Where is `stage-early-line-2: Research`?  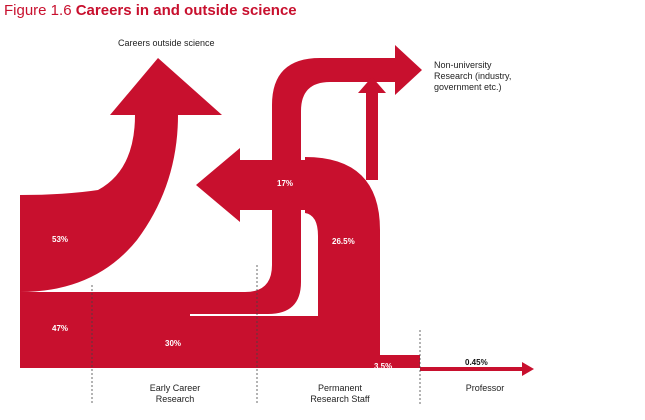
stage-early-line-2: Research is located at coordinates (175, 399).